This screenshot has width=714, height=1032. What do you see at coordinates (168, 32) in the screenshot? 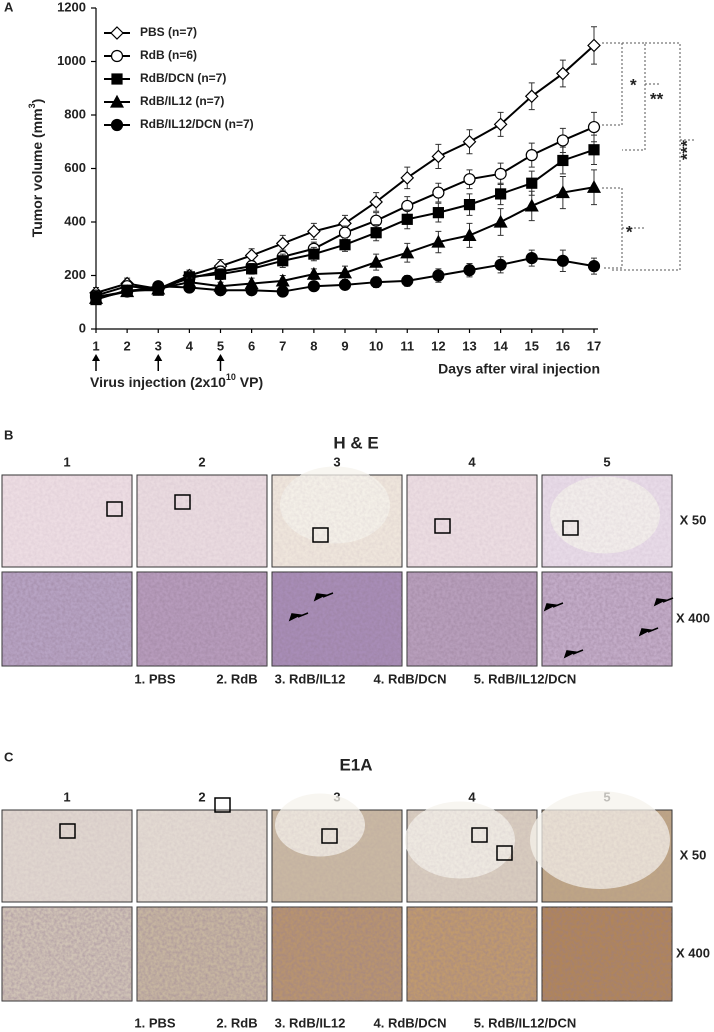
I see `legend-label: PBS (n=7)` at bounding box center [168, 32].